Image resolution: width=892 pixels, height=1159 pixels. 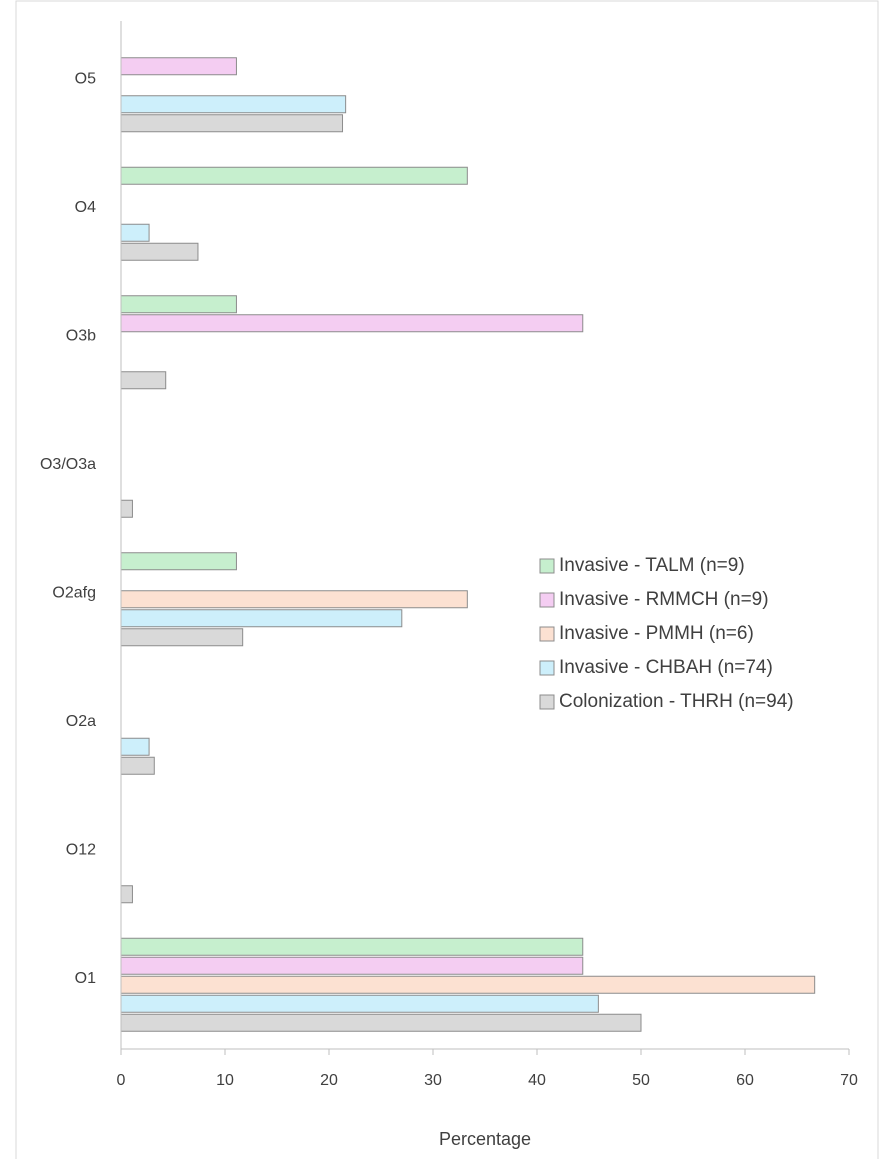 What do you see at coordinates (433, 1080) in the screenshot?
I see `x-tick-label: 30` at bounding box center [433, 1080].